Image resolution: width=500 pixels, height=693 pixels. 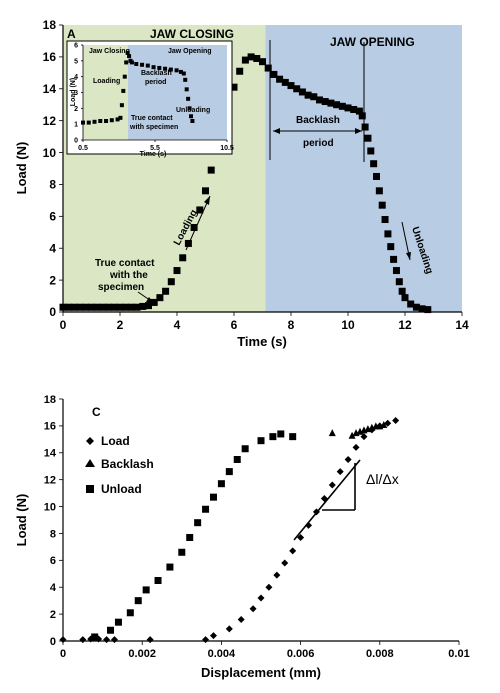 What do you see at coordinates (106, 81) in the screenshot?
I see `inset-loading-label: Loading` at bounding box center [106, 81].